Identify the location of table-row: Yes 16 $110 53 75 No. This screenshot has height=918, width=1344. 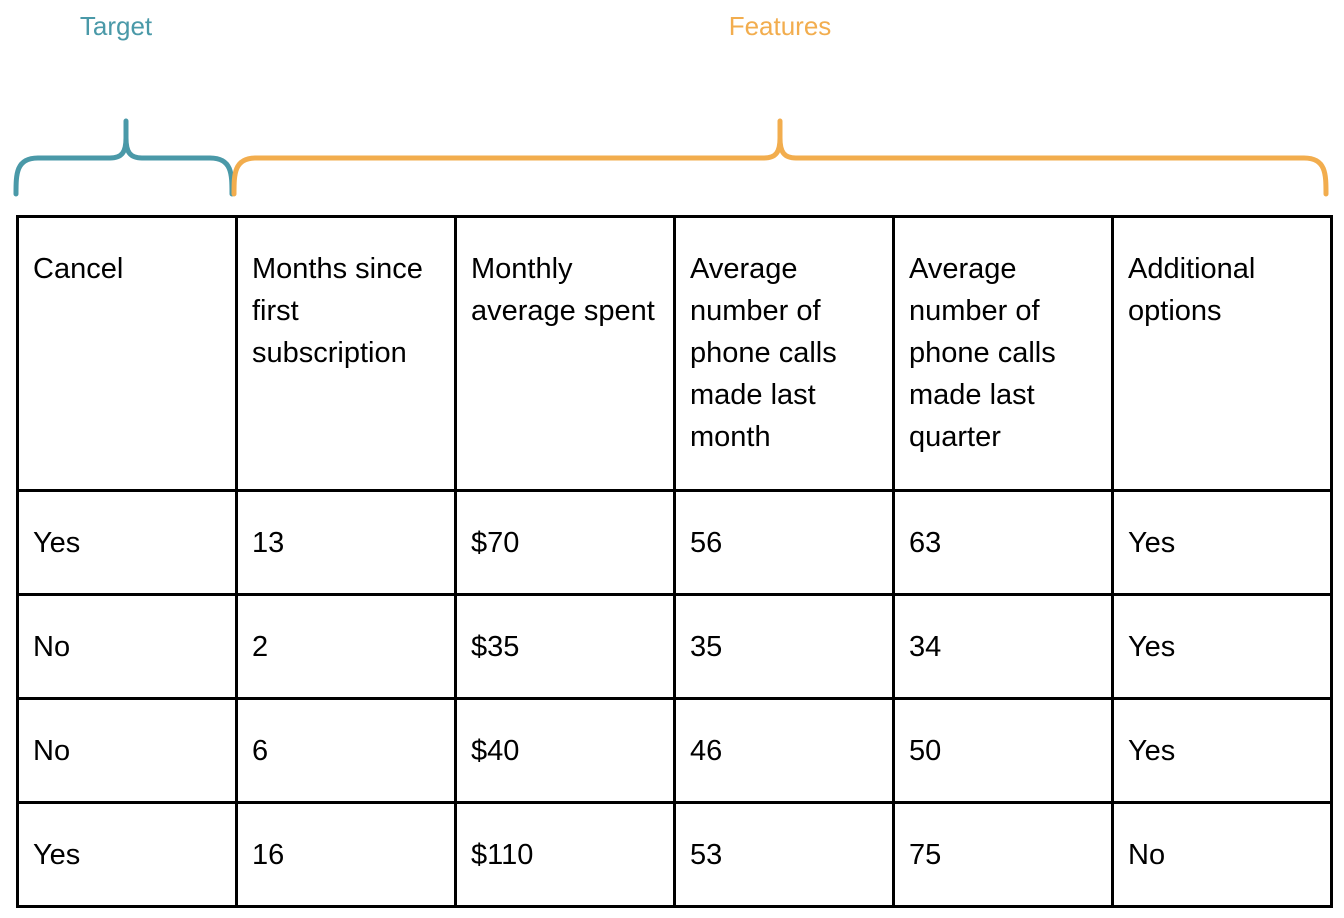
(674, 854).